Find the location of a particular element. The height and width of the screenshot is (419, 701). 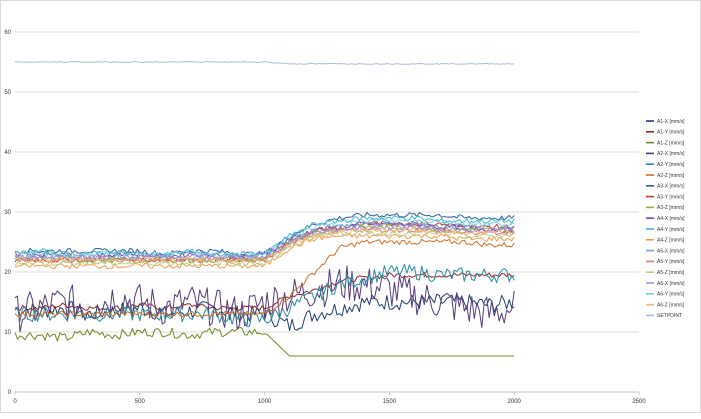

legend-label: SETPOINT is located at coordinates (669, 316).